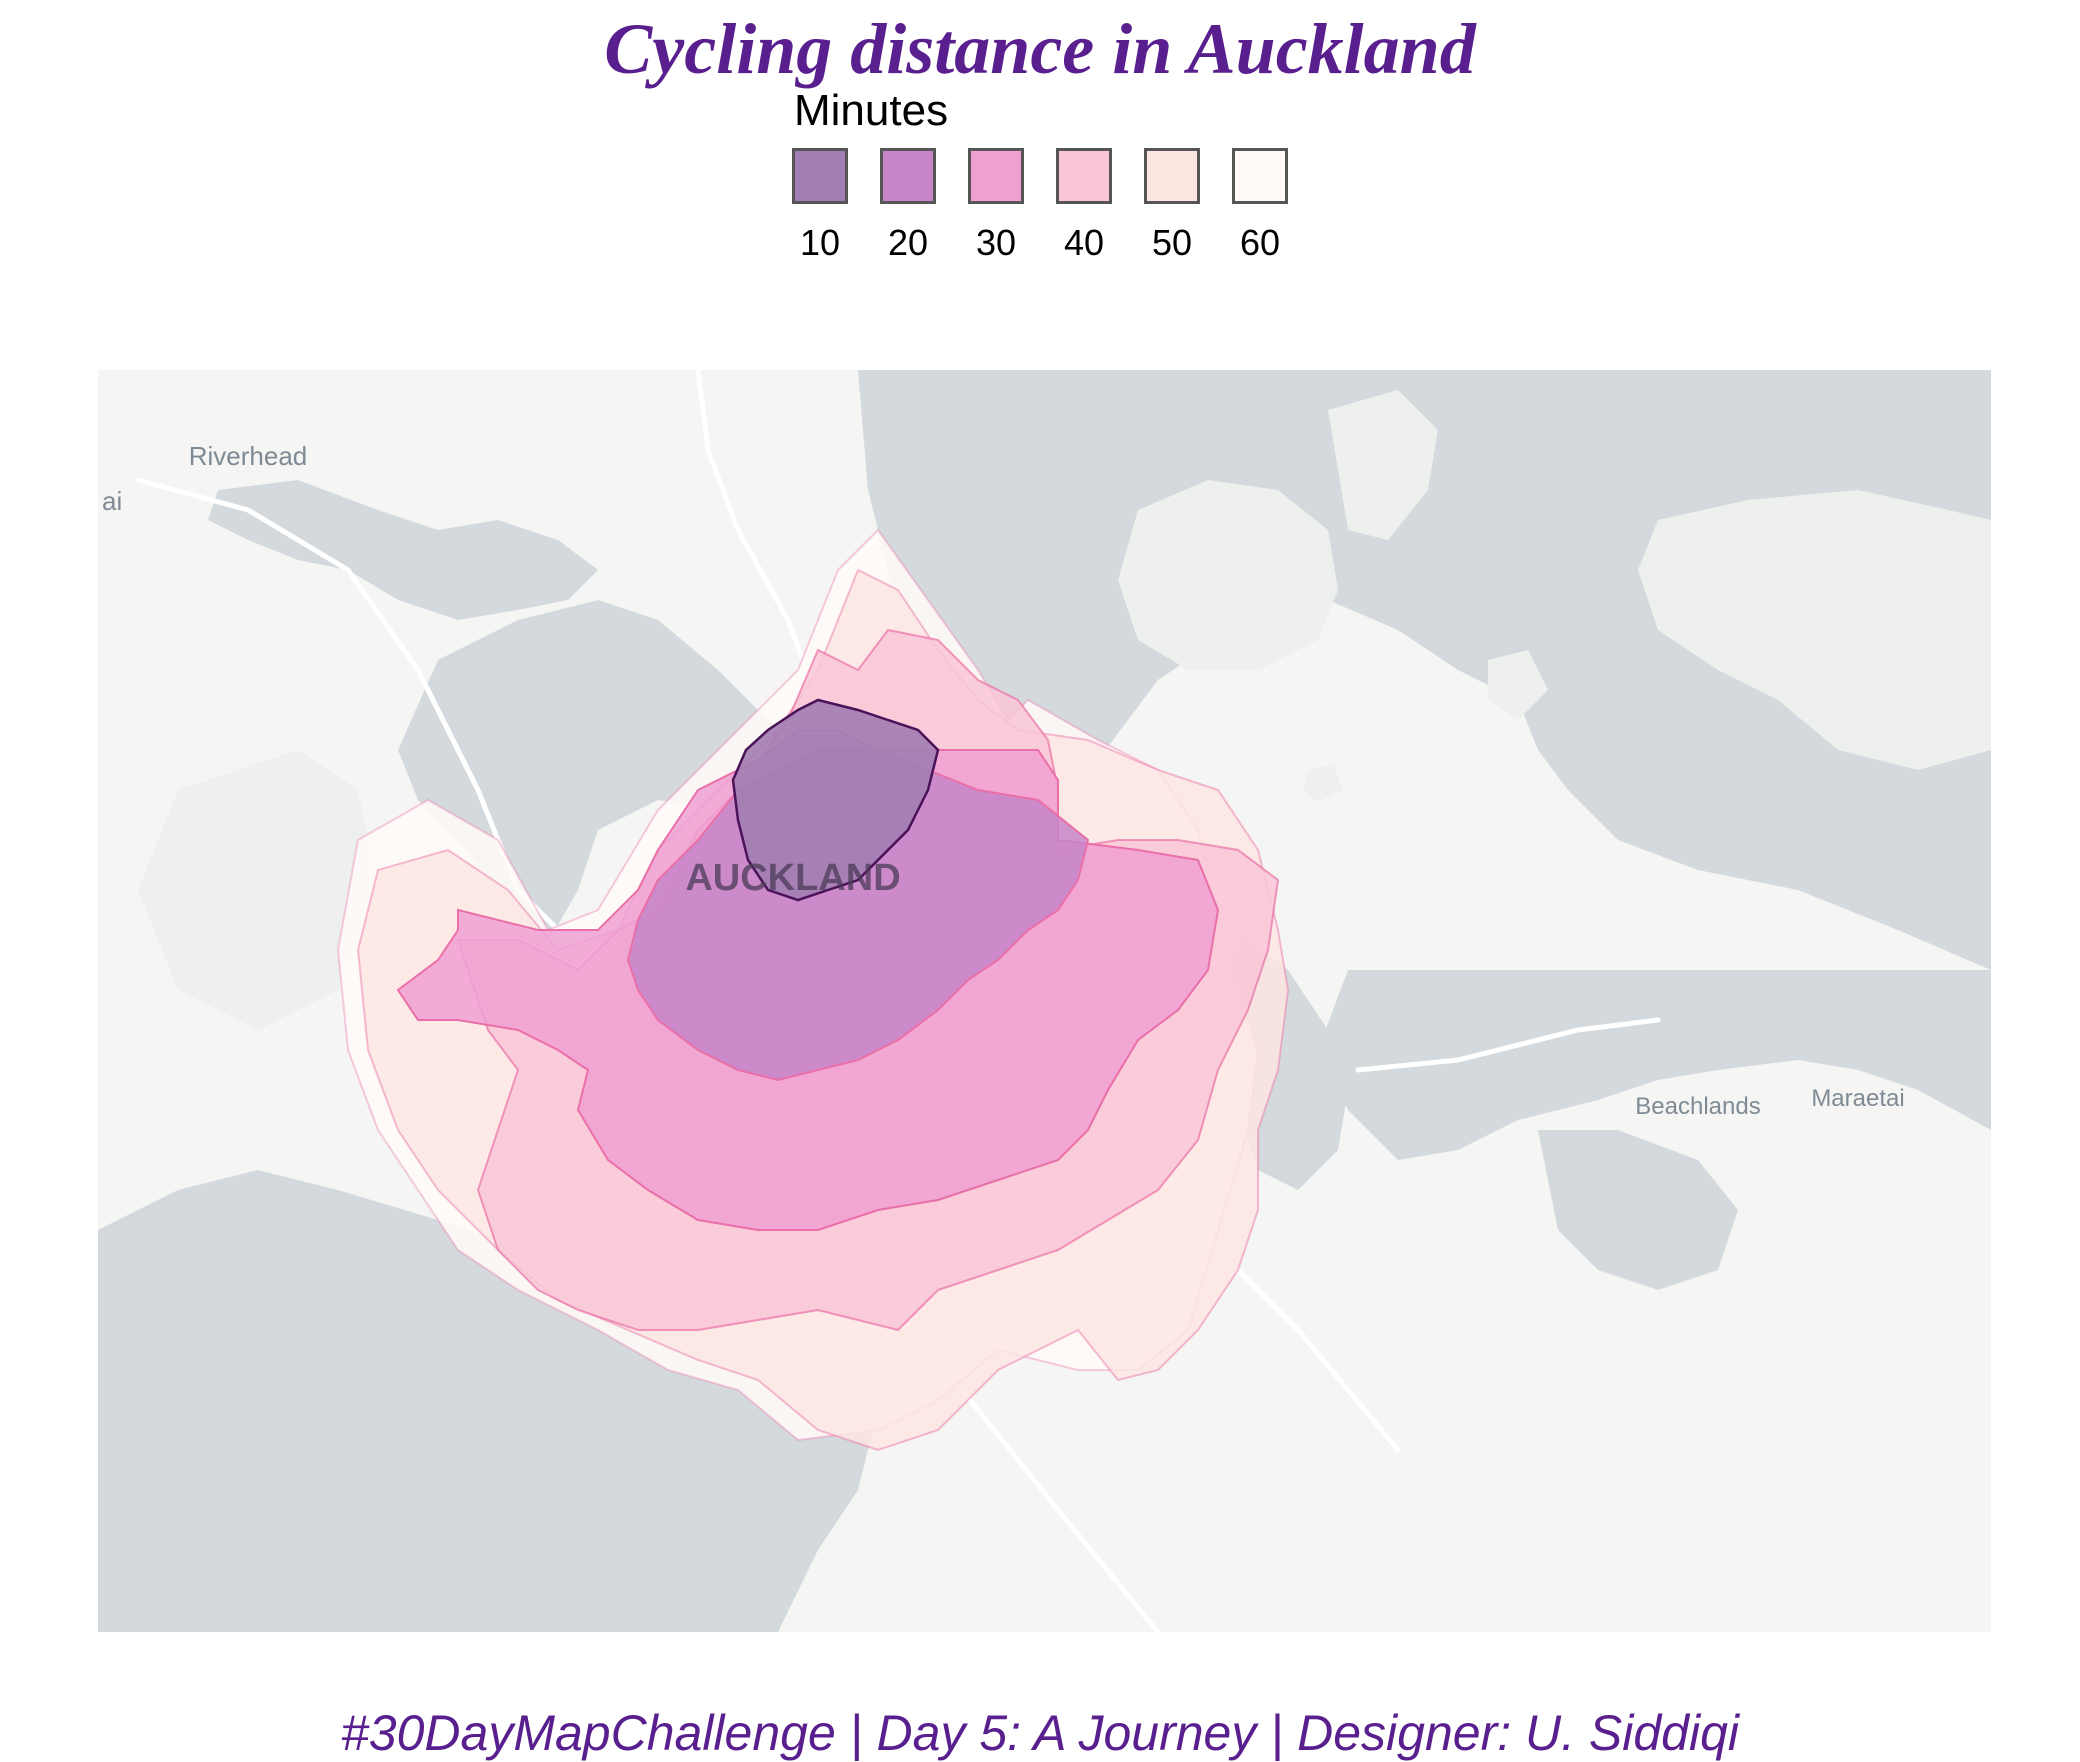  I want to click on waiheke-island, so click(1814, 630).